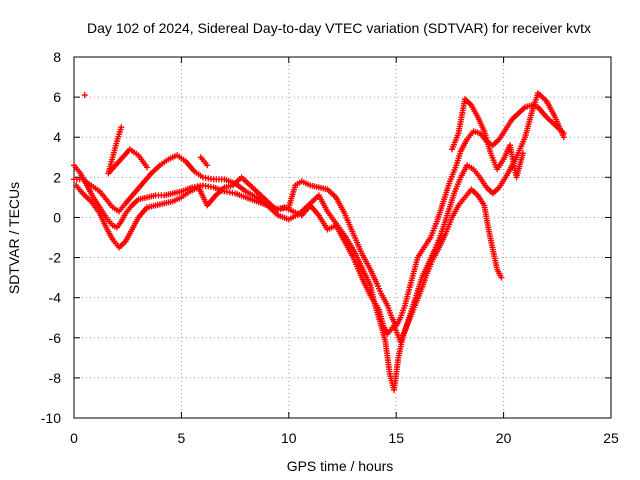  What do you see at coordinates (289, 438) in the screenshot?
I see `x-tick-label: 10` at bounding box center [289, 438].